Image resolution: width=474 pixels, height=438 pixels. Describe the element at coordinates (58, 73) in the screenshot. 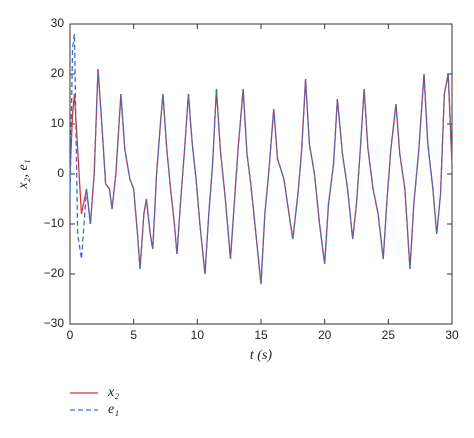

I see `y-tick-label: 20` at that location.